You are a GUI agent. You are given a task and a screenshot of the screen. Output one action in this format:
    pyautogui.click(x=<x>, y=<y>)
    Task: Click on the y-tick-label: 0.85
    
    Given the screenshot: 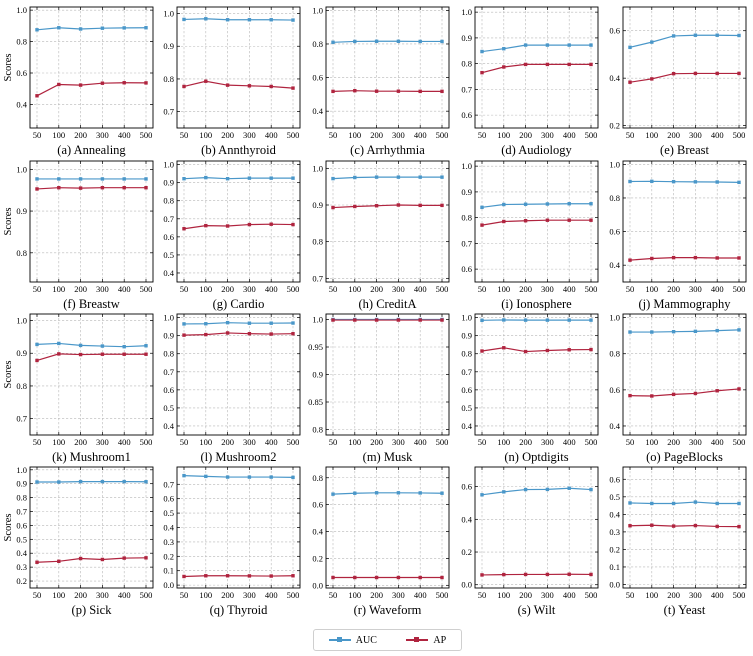 What is the action you would take?
    pyautogui.click(x=315, y=402)
    